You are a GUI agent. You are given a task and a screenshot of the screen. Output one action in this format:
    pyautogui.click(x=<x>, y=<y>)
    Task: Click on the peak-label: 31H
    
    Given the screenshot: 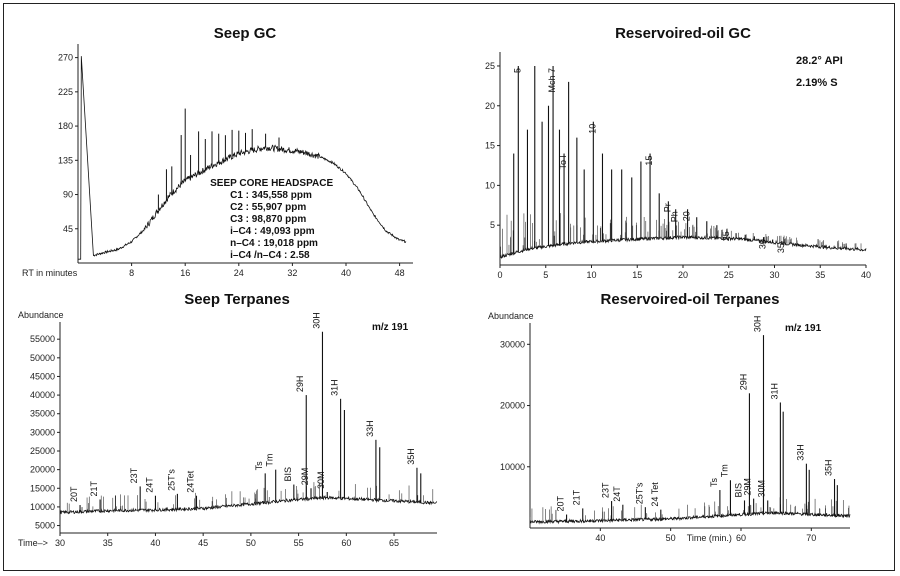 What is the action you would take?
    pyautogui.click(x=774, y=391)
    